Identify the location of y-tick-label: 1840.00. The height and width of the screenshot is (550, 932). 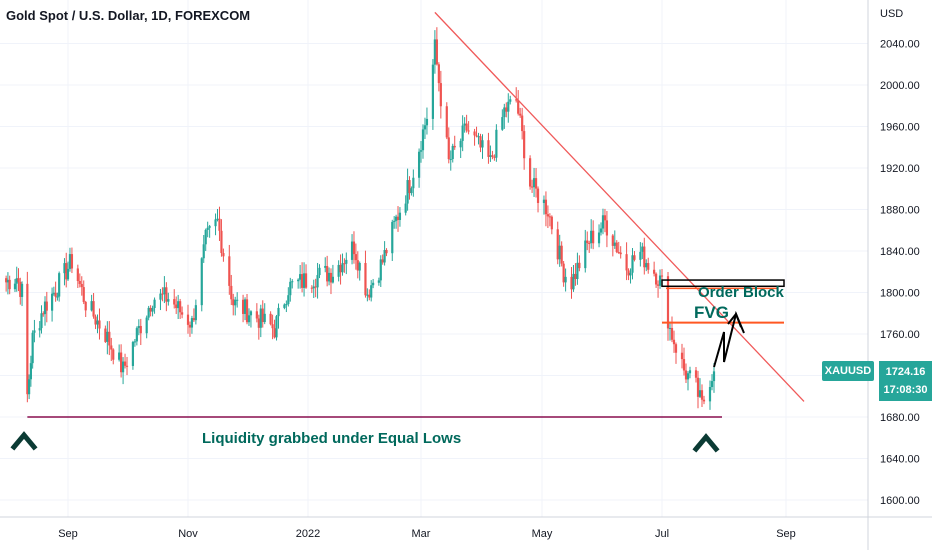
(900, 252).